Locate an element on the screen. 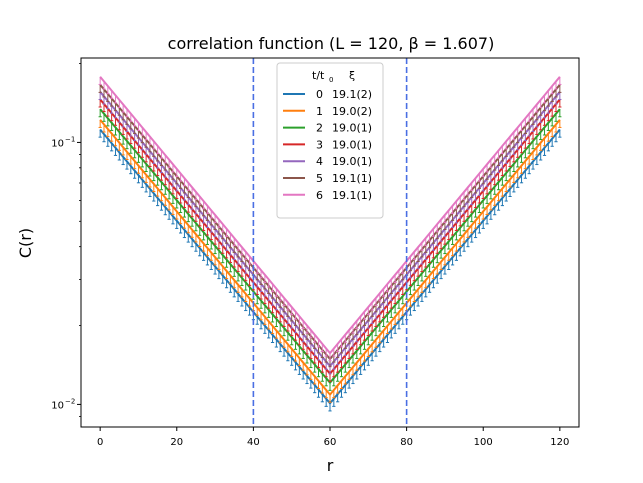  legend-series-xi: 19.0(2) is located at coordinates (352, 111).